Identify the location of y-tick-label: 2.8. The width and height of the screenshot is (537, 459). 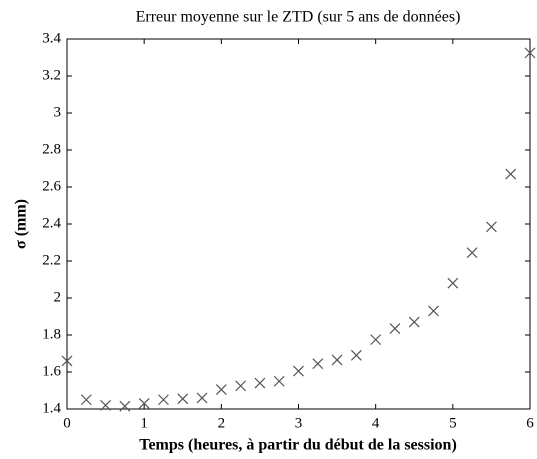
(51, 149).